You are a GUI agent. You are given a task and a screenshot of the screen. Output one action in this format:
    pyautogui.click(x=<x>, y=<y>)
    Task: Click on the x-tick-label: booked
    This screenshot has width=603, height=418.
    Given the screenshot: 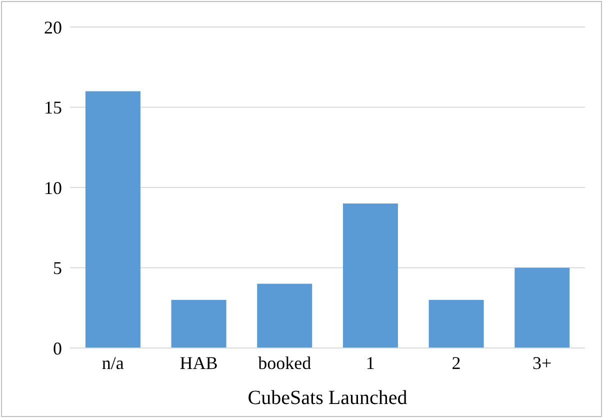 What is the action you would take?
    pyautogui.click(x=285, y=362)
    